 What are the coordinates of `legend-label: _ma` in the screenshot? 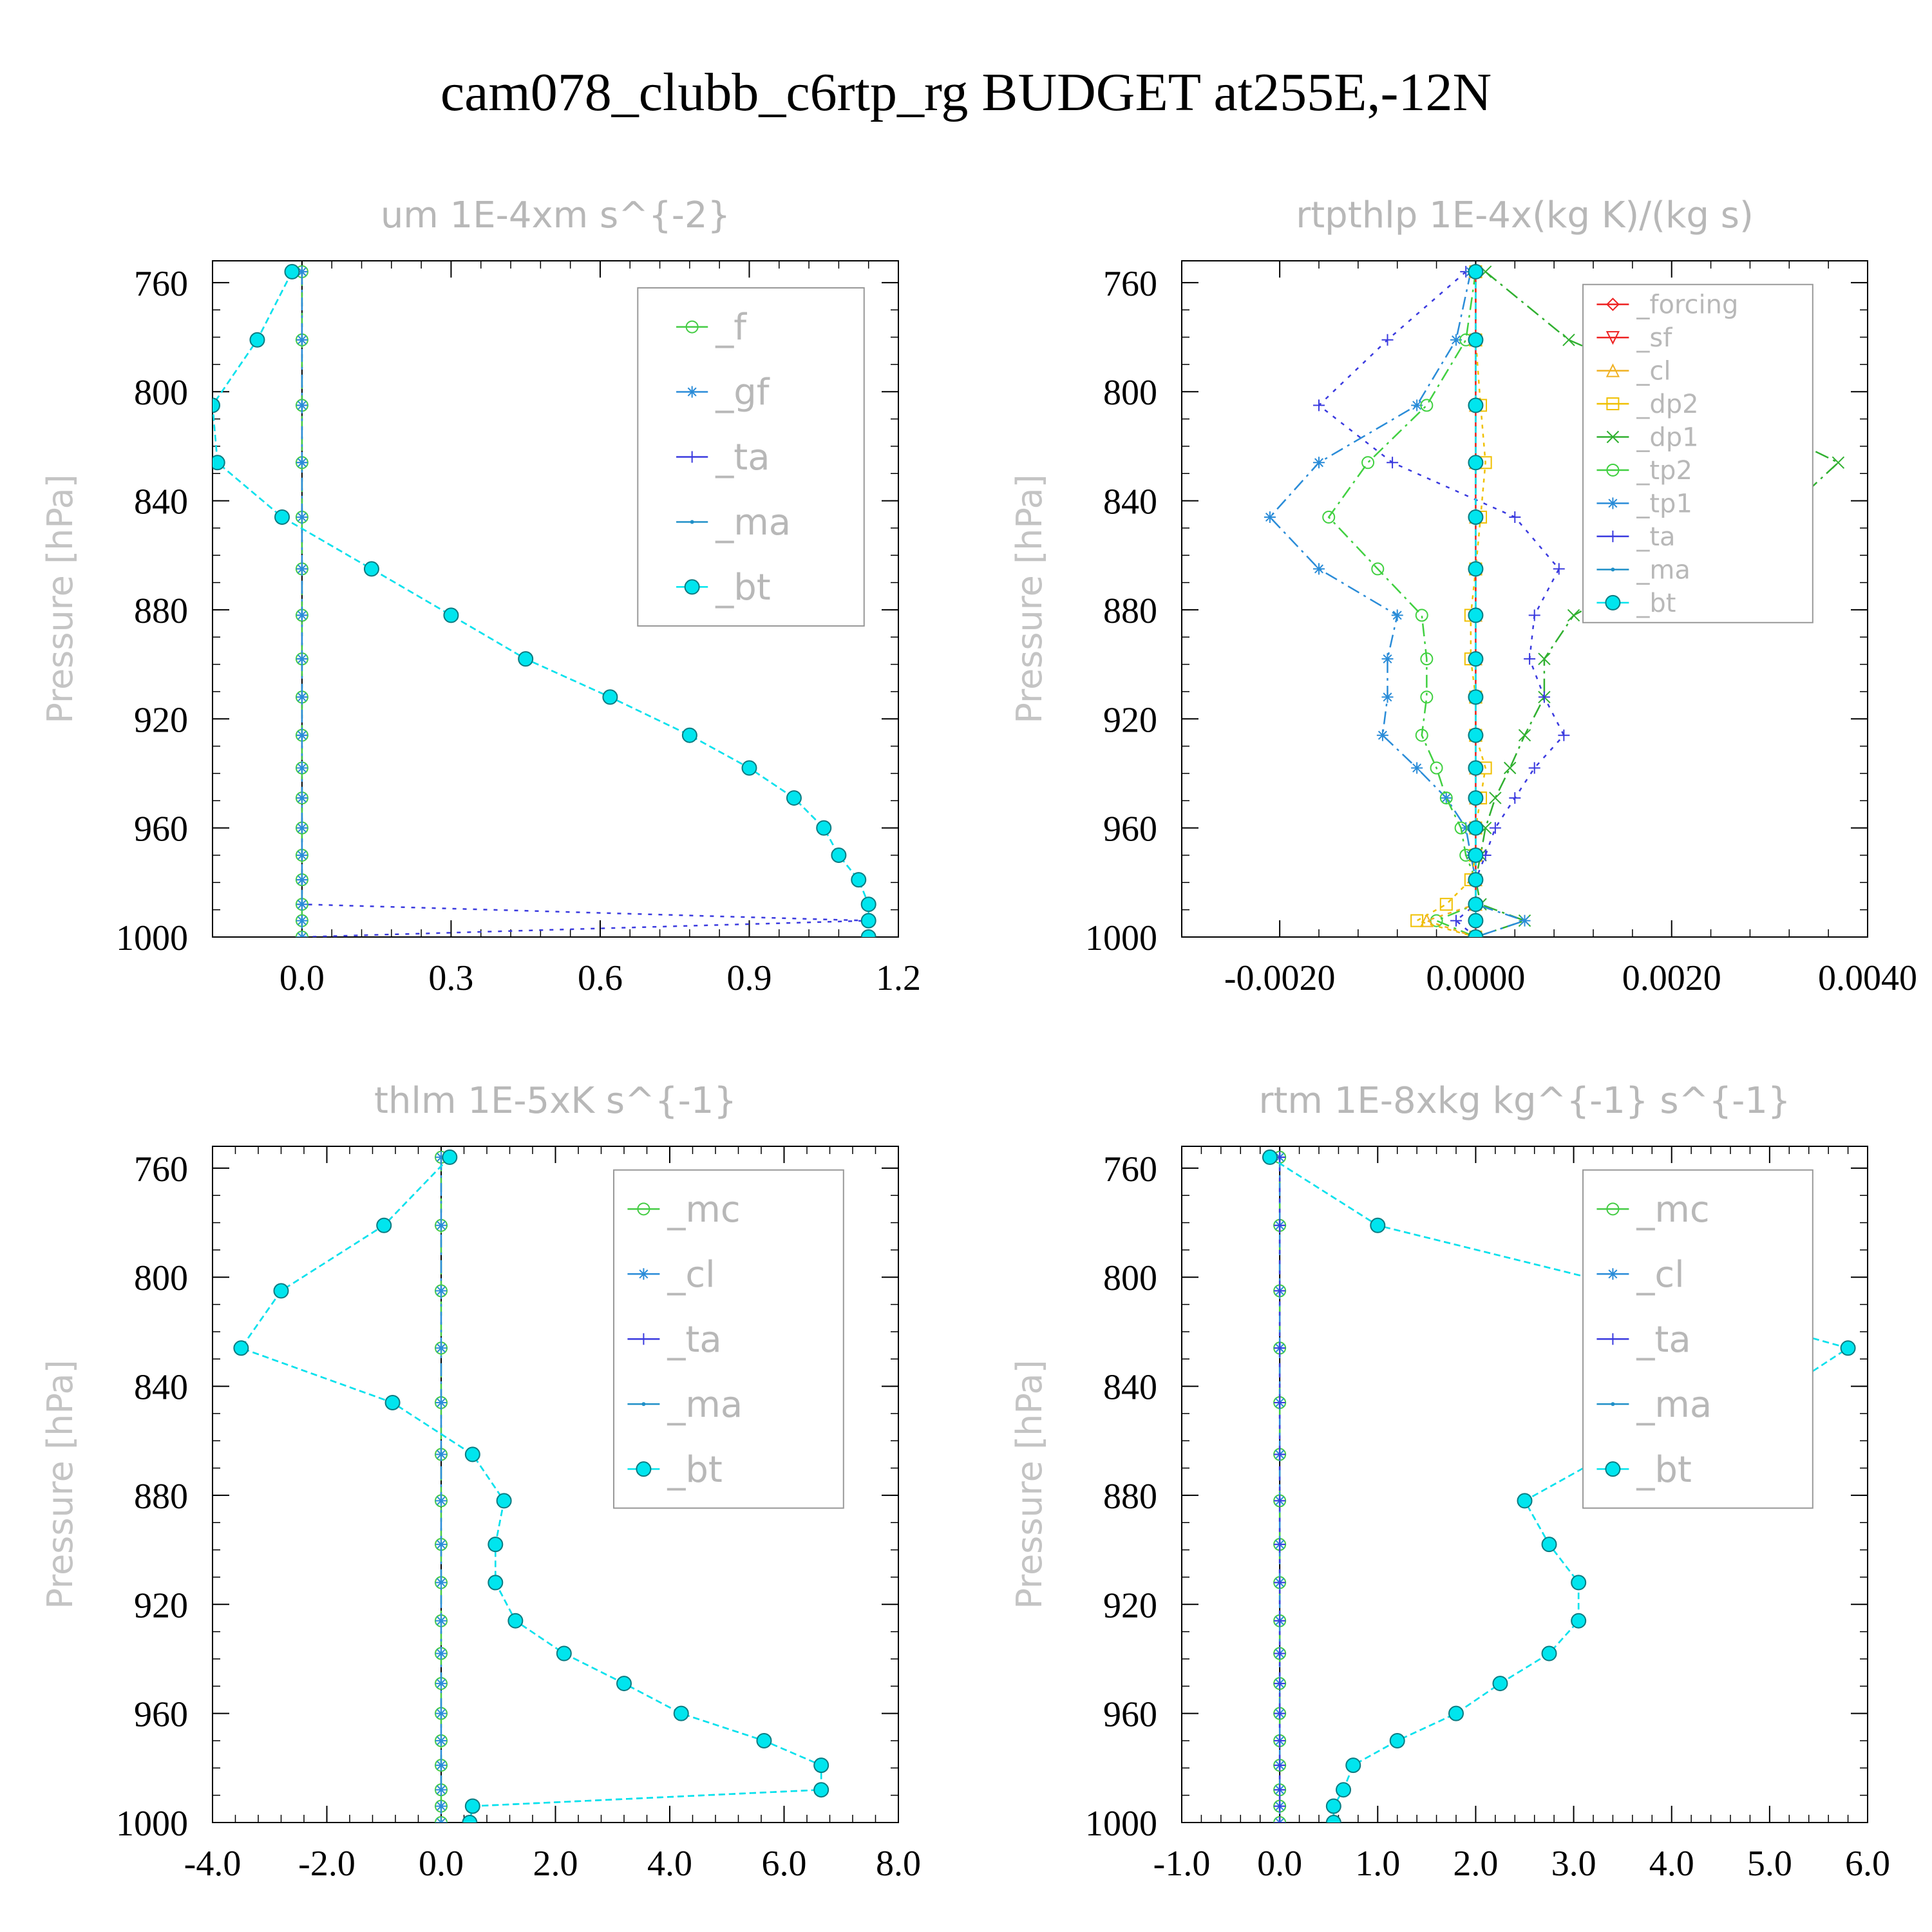 It's located at (1663, 570).